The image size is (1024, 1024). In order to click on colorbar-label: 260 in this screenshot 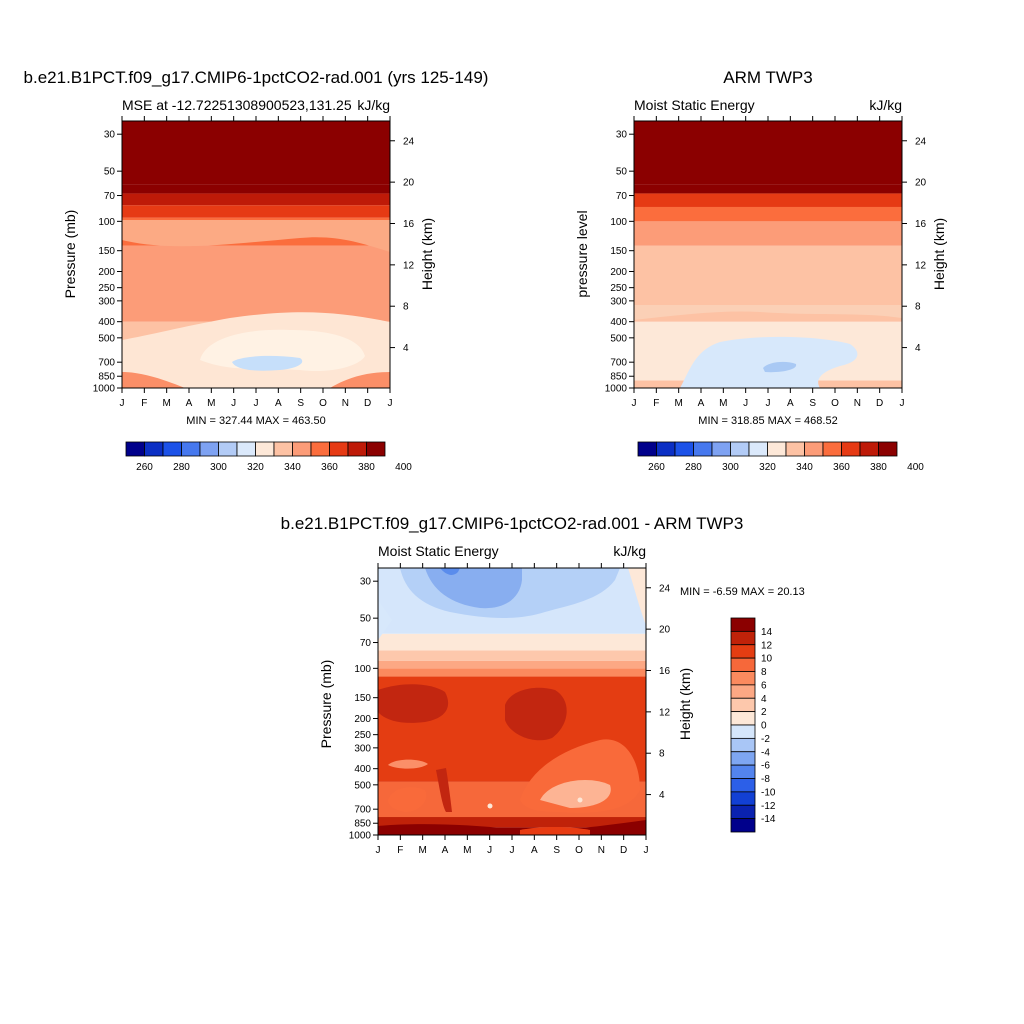, I will do `click(656, 467)`.